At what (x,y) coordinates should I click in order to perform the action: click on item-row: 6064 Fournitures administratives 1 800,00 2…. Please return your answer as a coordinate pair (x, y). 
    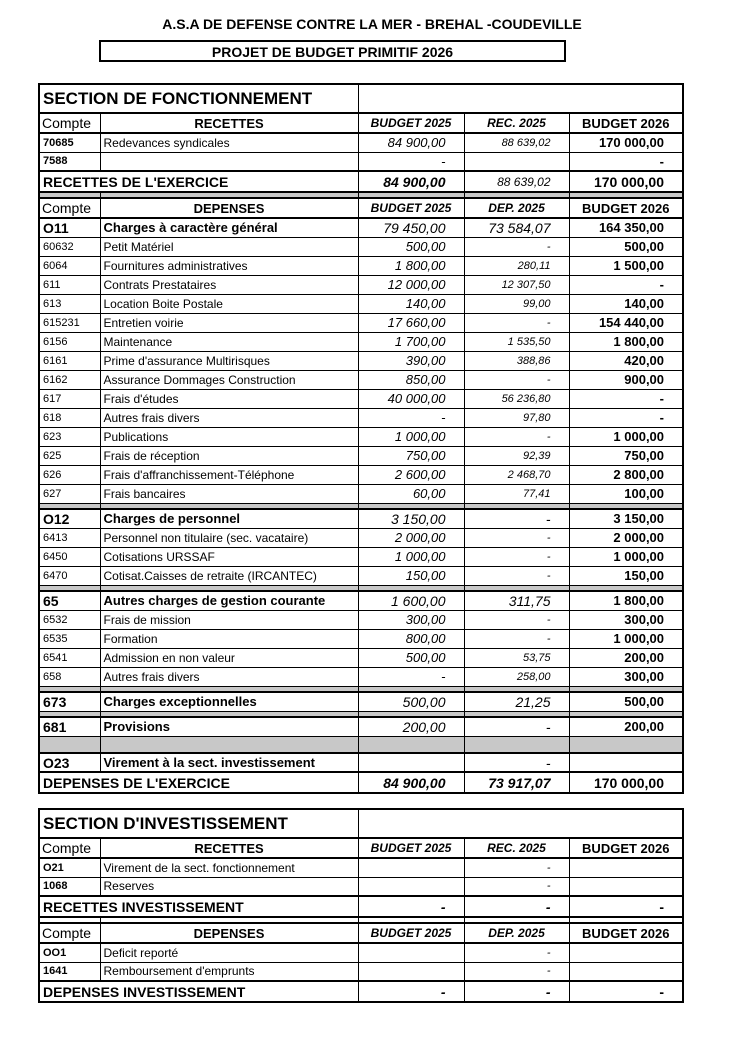
    Looking at the image, I should click on (361, 265).